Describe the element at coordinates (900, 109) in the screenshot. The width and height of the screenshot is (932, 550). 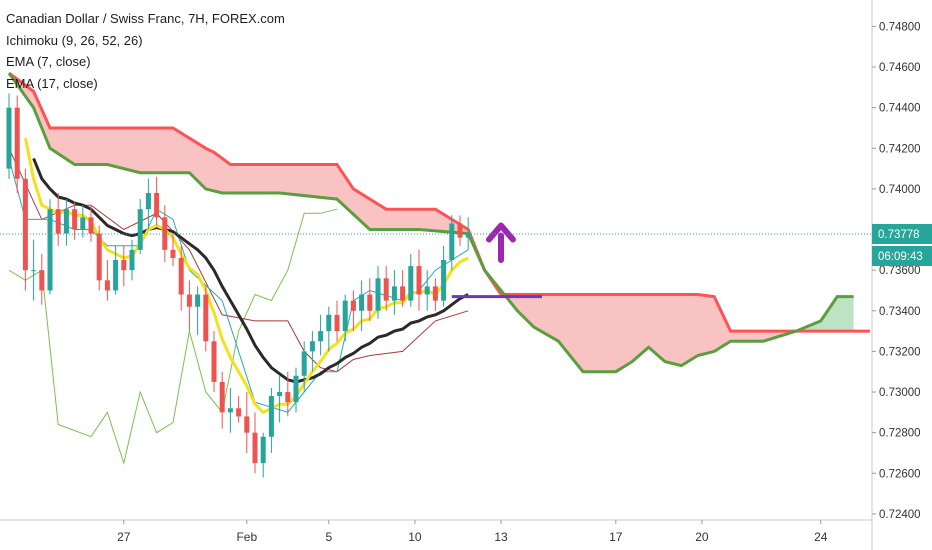
I see `y-tick-label: 0.74400` at that location.